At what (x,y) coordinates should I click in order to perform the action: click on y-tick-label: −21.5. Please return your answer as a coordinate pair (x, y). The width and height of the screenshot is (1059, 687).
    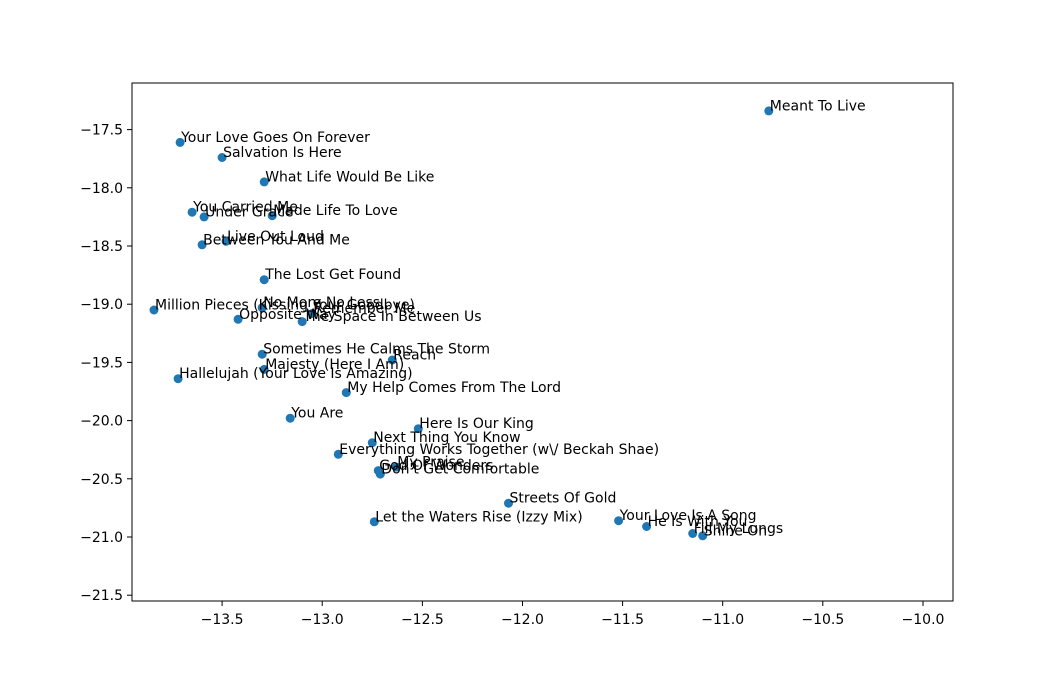
    Looking at the image, I should click on (101, 596).